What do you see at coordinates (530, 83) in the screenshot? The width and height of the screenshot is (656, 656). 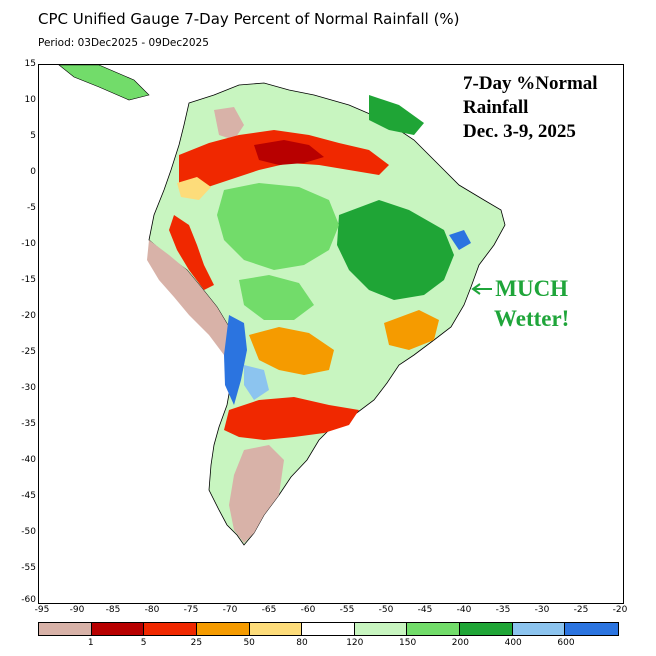 I see `annotation-line: 7-Day %Normal` at bounding box center [530, 83].